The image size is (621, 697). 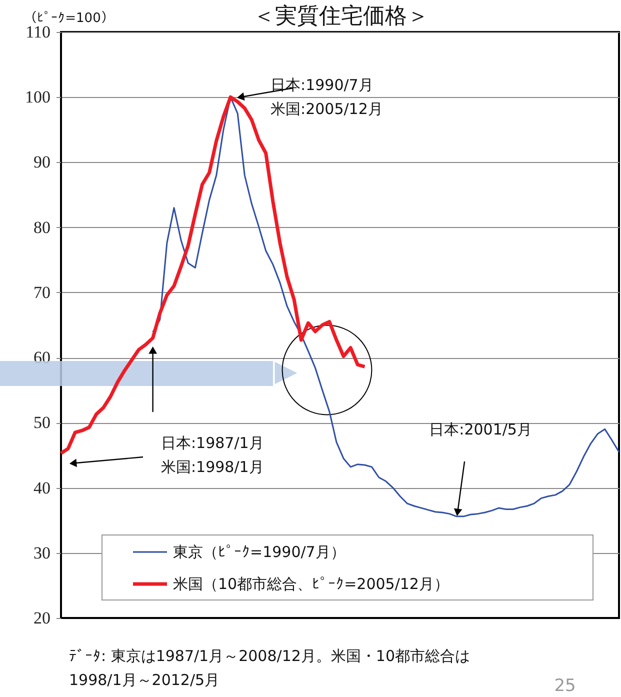 What do you see at coordinates (42, 358) in the screenshot?
I see `y-tick-label: 60` at bounding box center [42, 358].